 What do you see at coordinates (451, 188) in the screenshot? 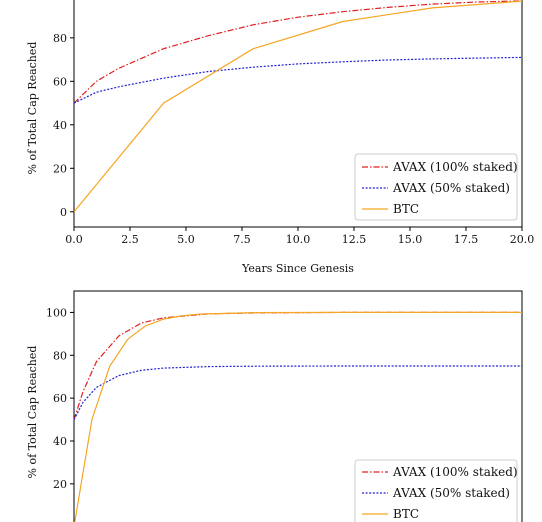
I see `top-legend-avax-50-label: AVAX (50% staked)` at bounding box center [451, 188].